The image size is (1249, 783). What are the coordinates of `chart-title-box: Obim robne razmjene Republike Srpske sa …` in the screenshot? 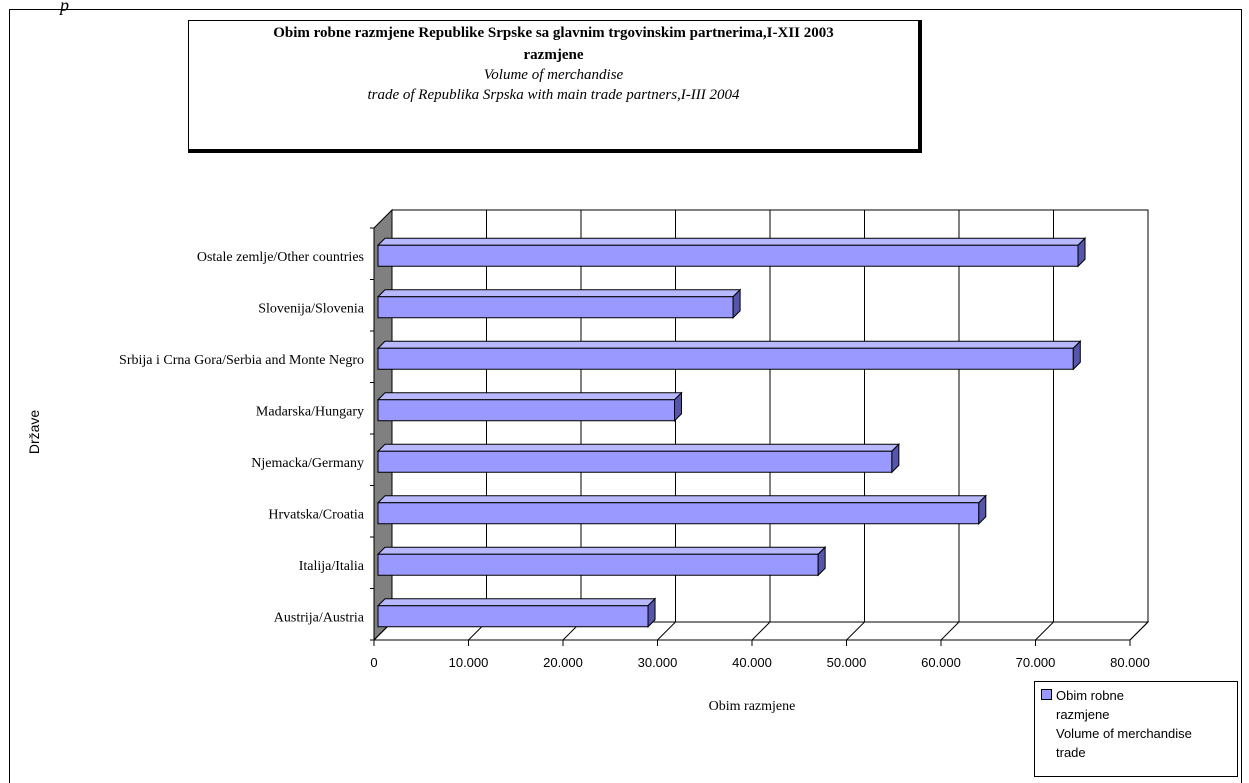 It's located at (555, 86).